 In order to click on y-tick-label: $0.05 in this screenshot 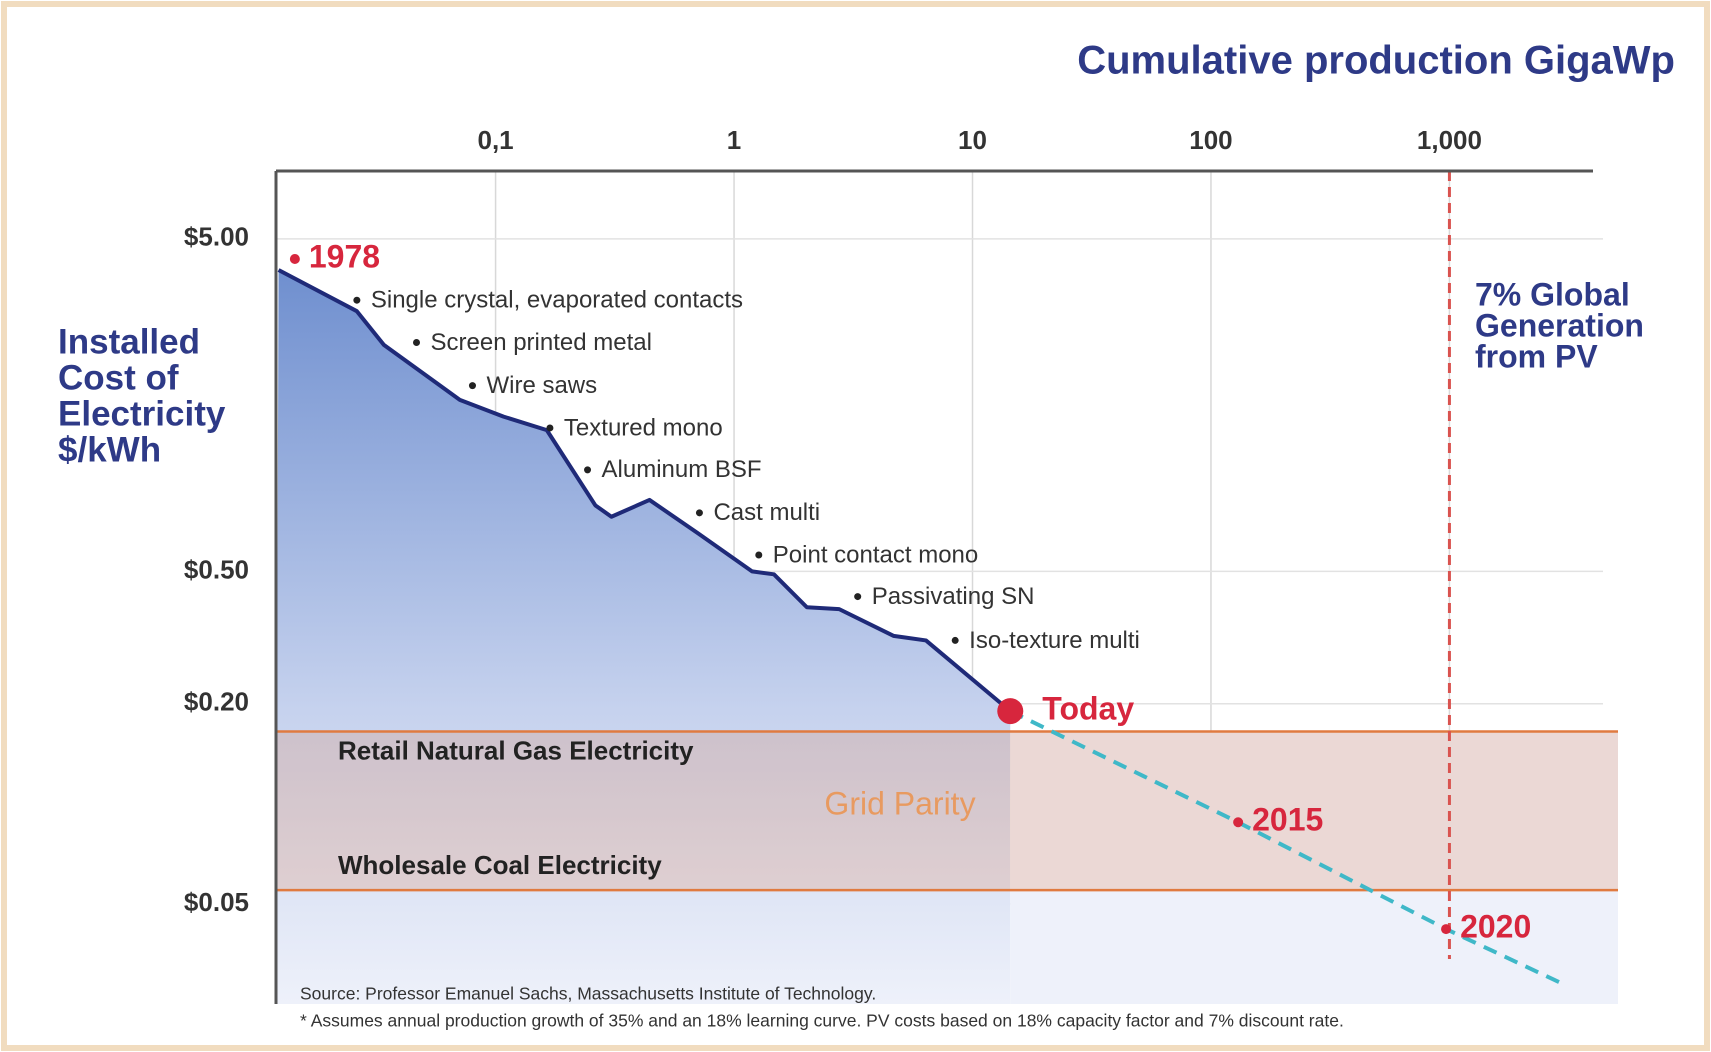, I will do `click(216, 902)`.